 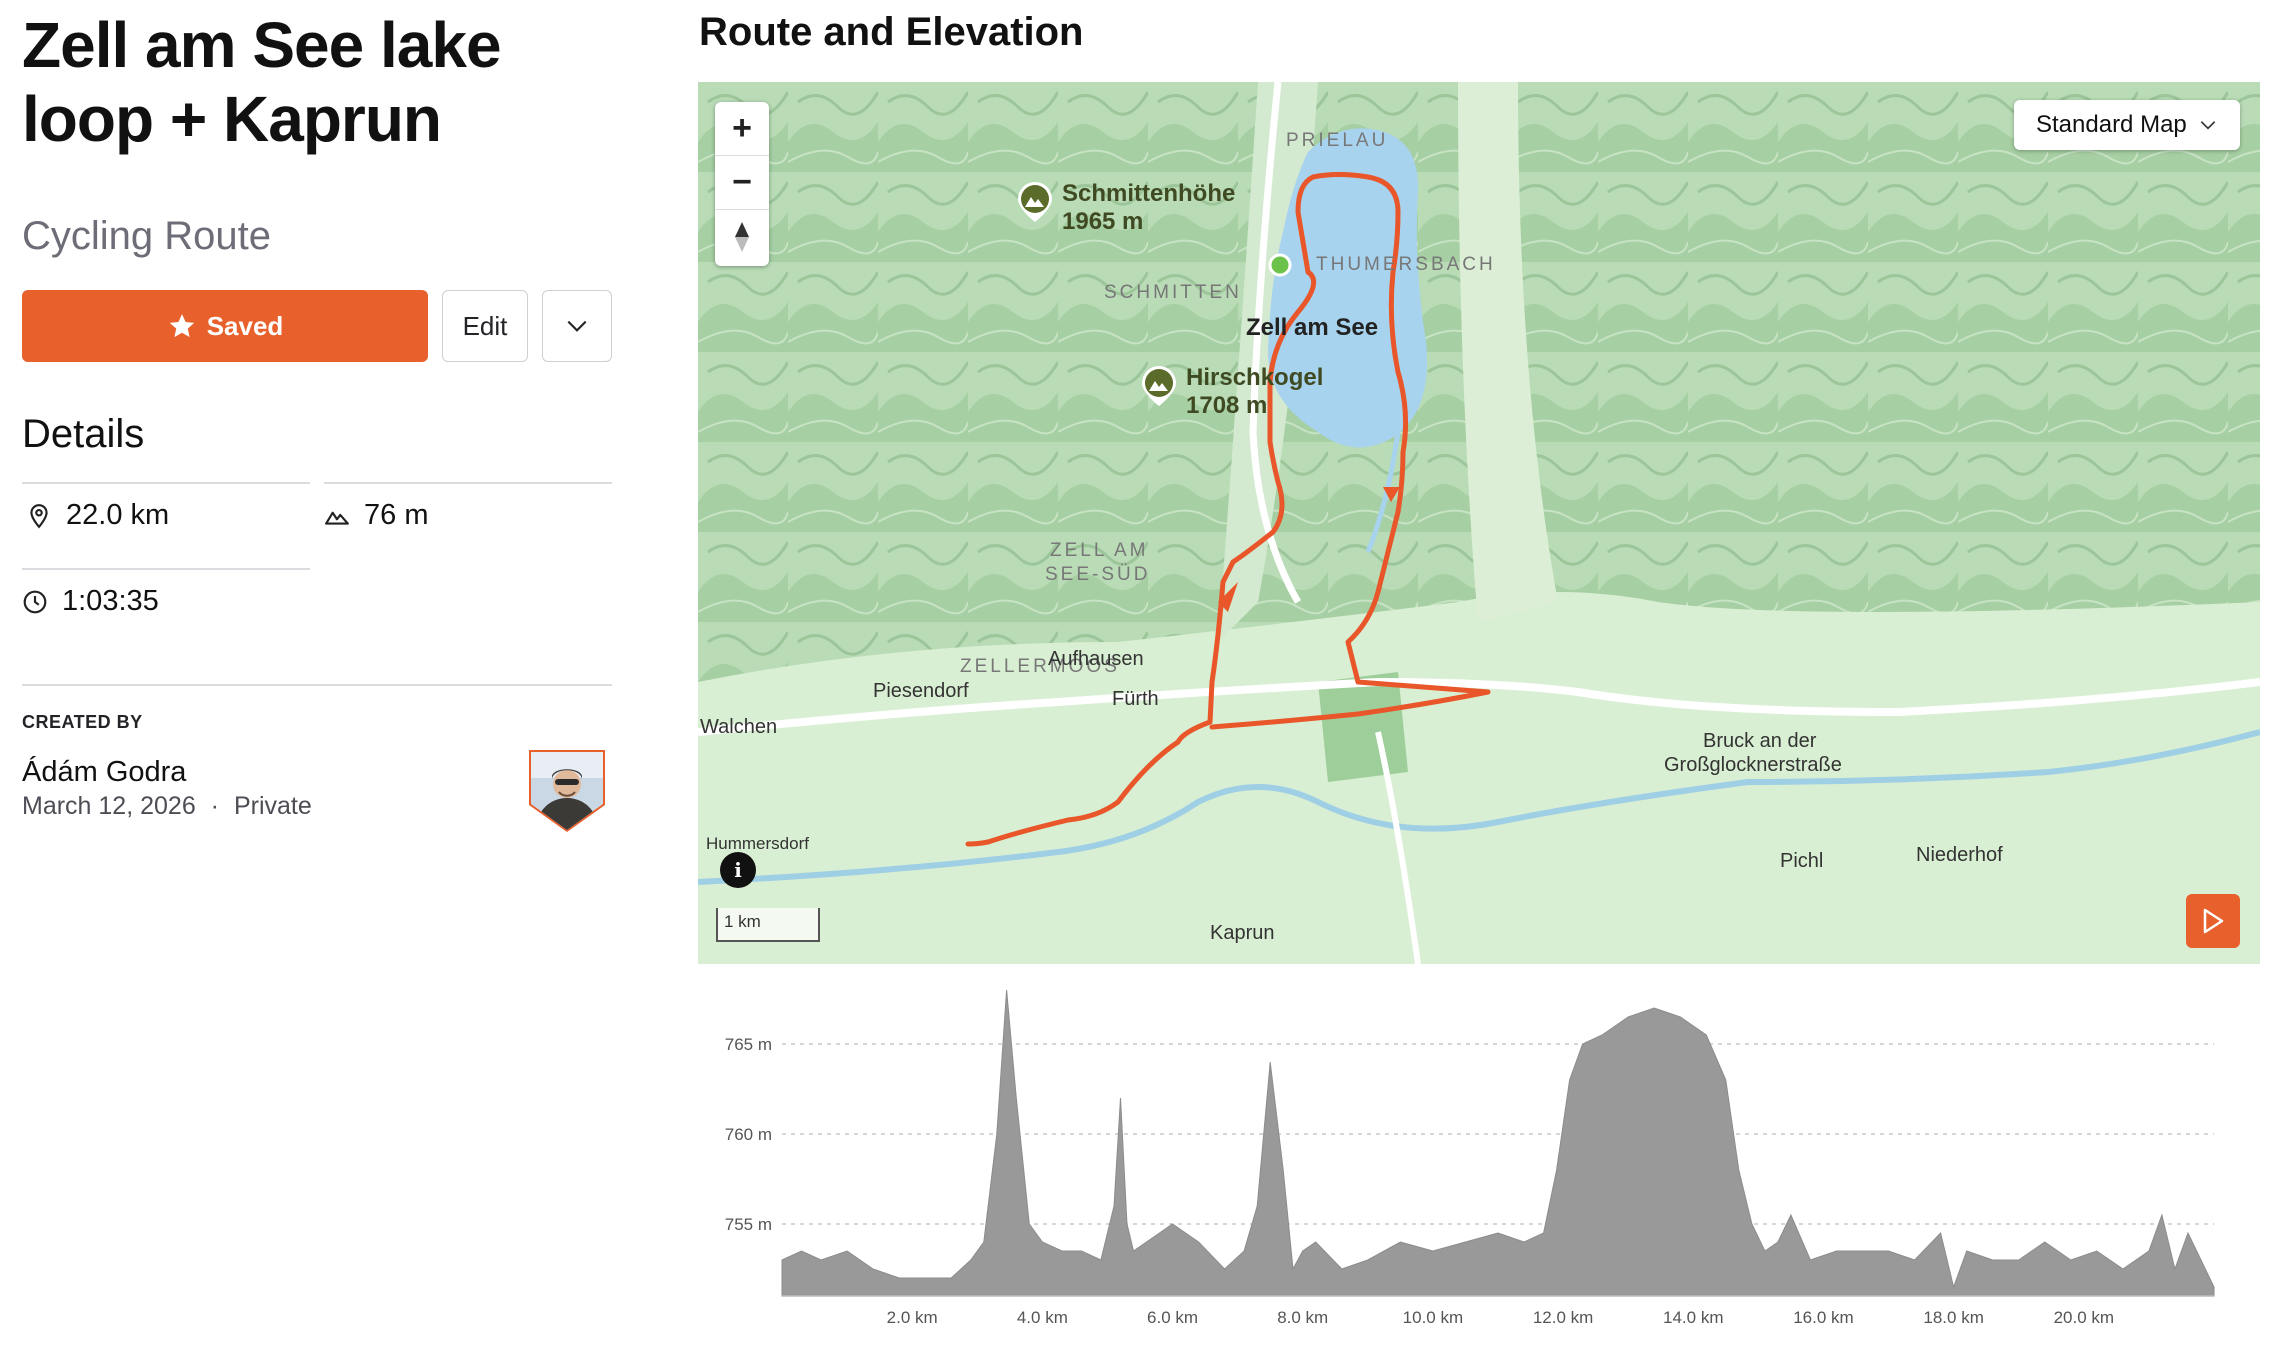 I want to click on y-tick-label: 765 m, so click(x=748, y=1044).